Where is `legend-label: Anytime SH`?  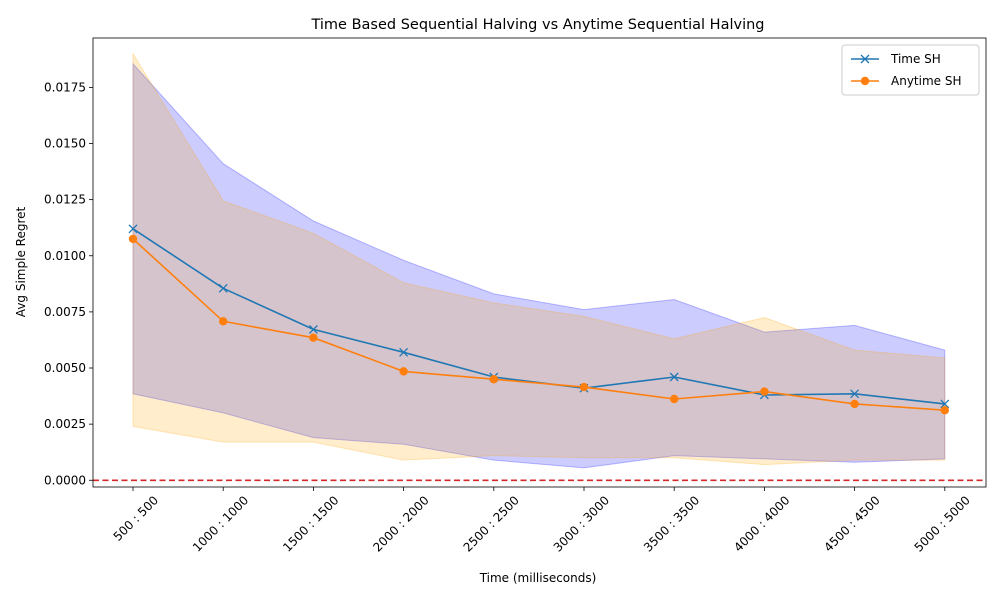
legend-label: Anytime SH is located at coordinates (926, 81).